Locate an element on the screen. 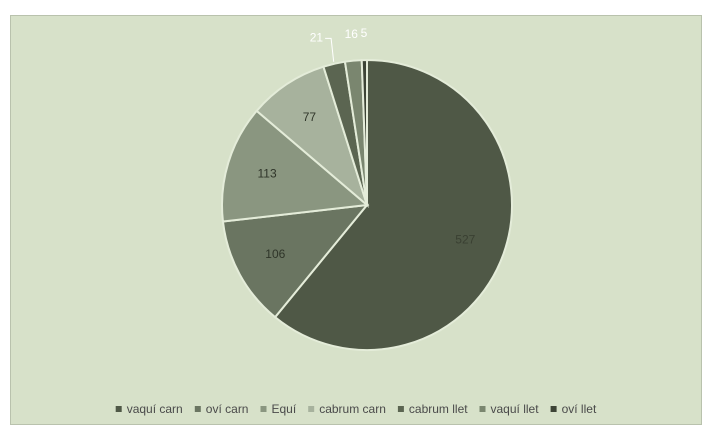 The width and height of the screenshot is (712, 436). legend-label-2: Equí is located at coordinates (284, 409).